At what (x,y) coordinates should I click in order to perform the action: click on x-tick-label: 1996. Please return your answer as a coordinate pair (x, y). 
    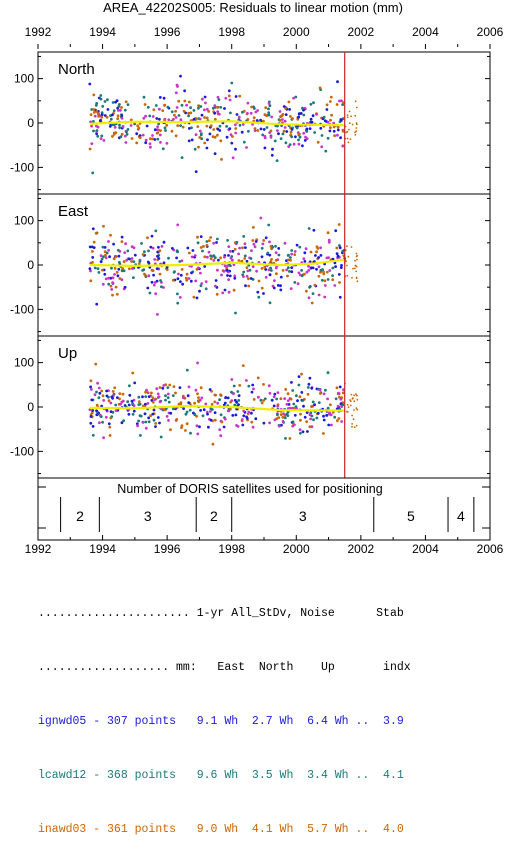
    Looking at the image, I should click on (167, 549).